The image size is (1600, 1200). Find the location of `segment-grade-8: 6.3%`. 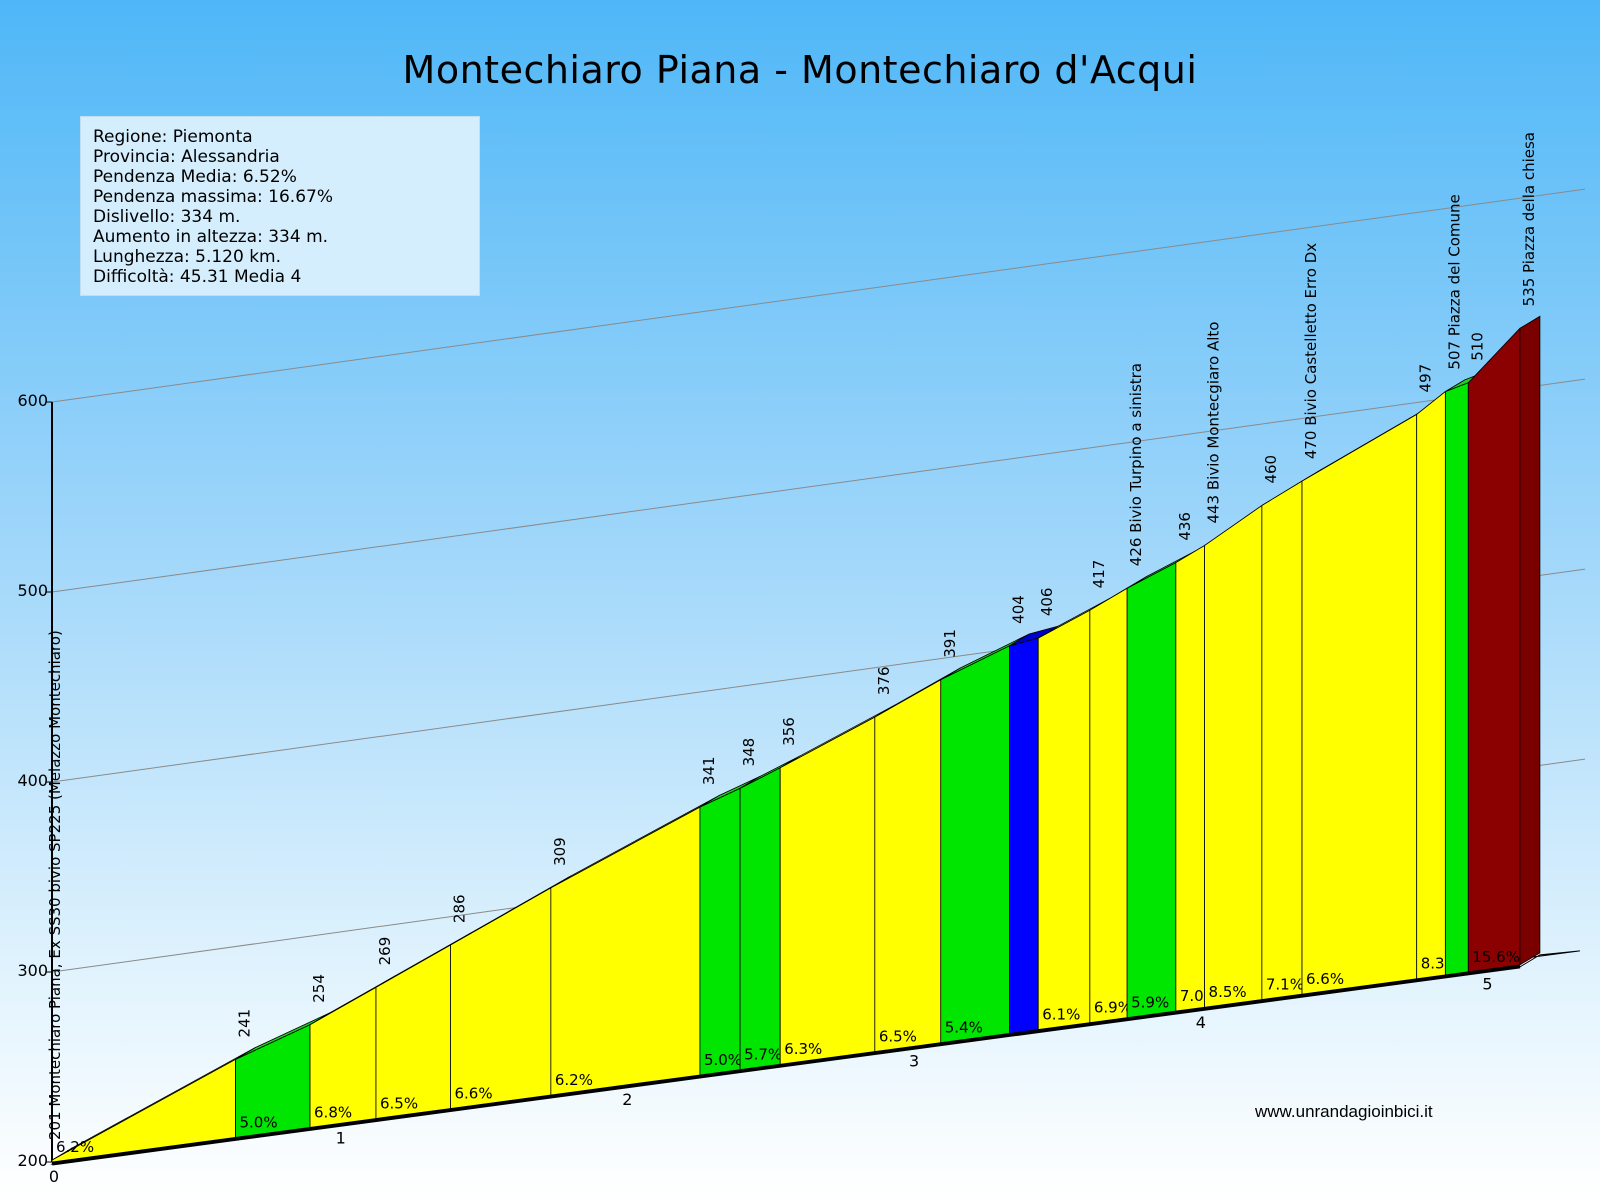

segment-grade-8: 6.3% is located at coordinates (803, 1049).